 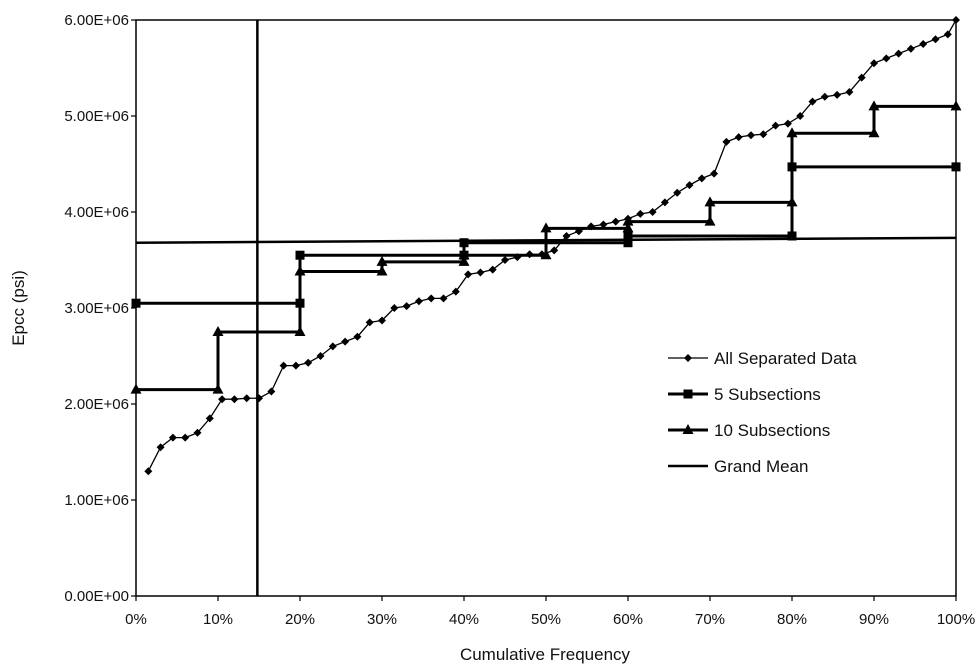 I want to click on x-axis-title: Cumulative Frequency, so click(x=545, y=654).